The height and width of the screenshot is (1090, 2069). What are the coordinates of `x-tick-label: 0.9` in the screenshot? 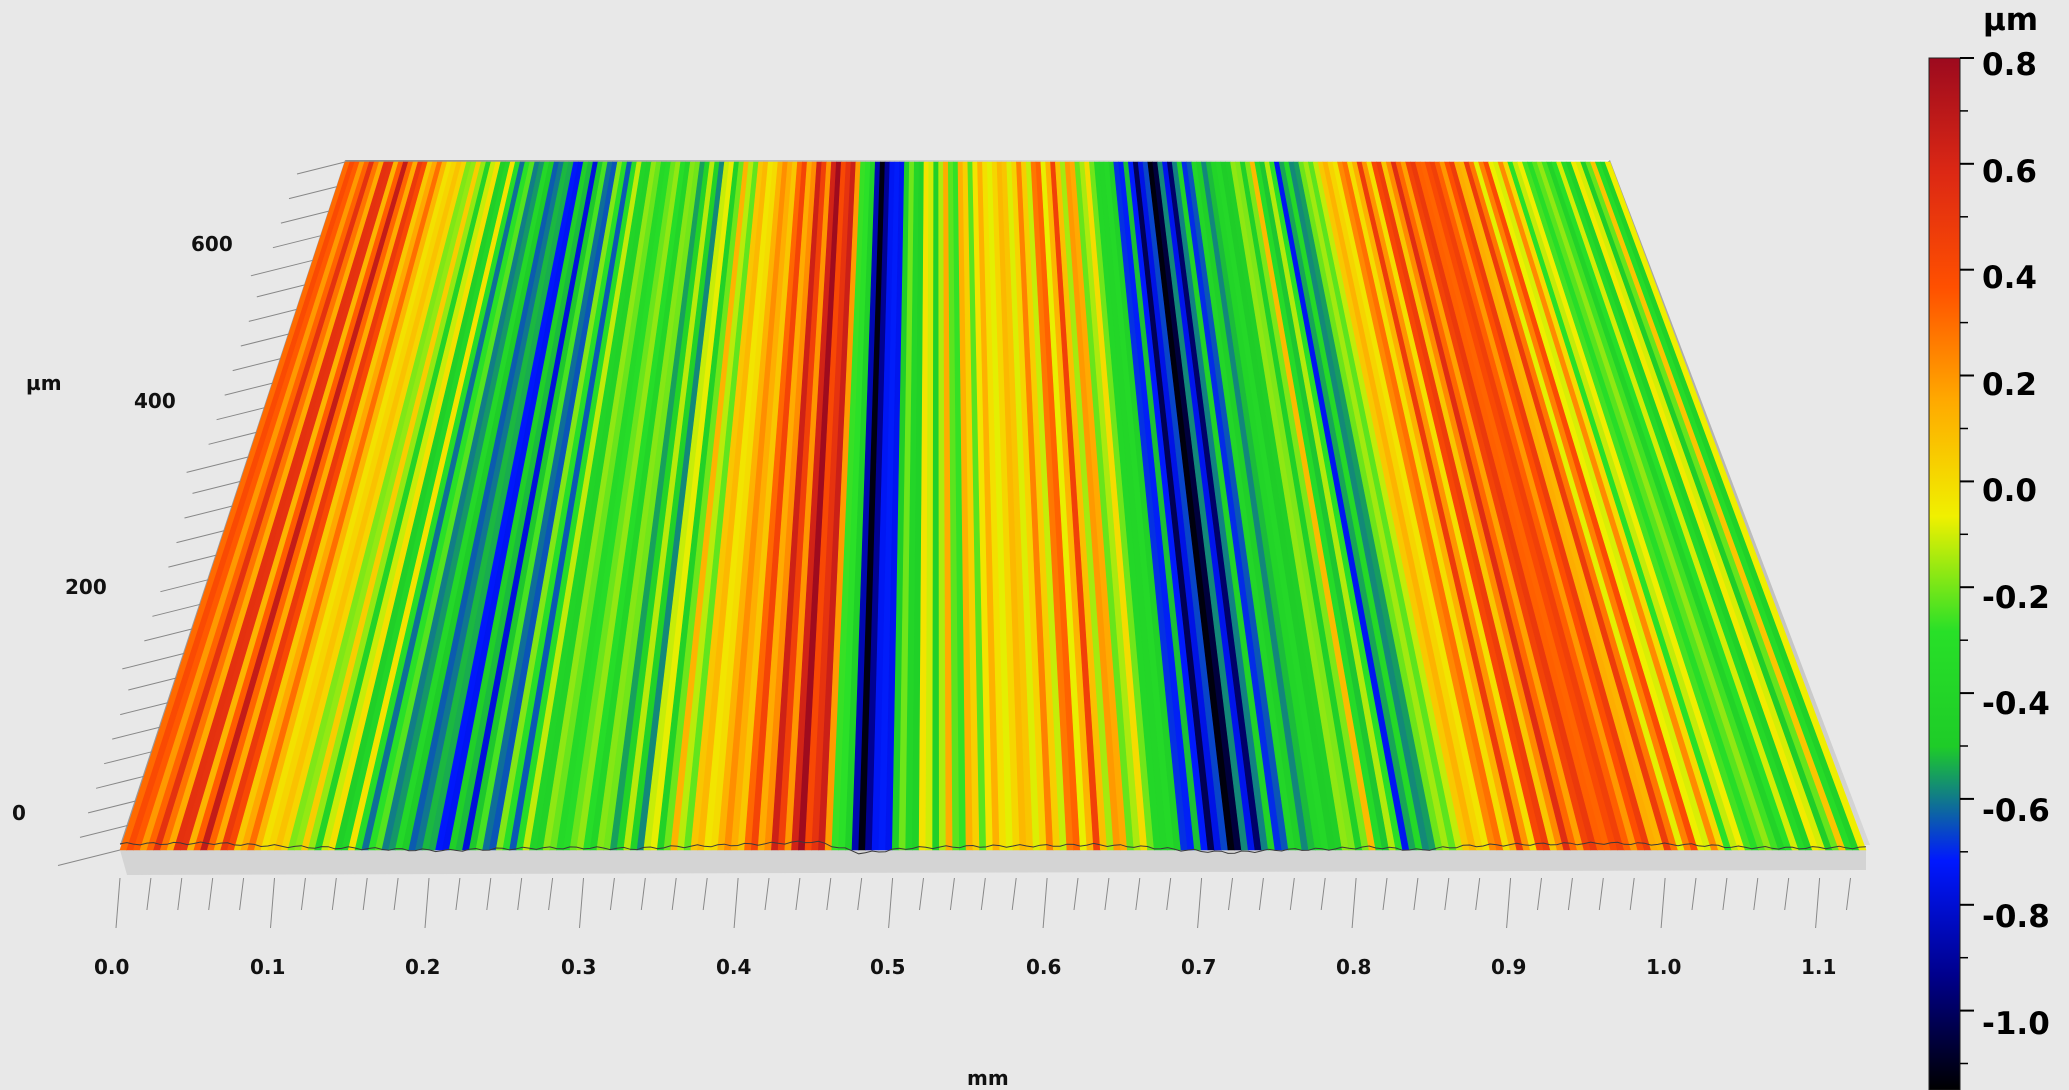 It's located at (1508, 967).